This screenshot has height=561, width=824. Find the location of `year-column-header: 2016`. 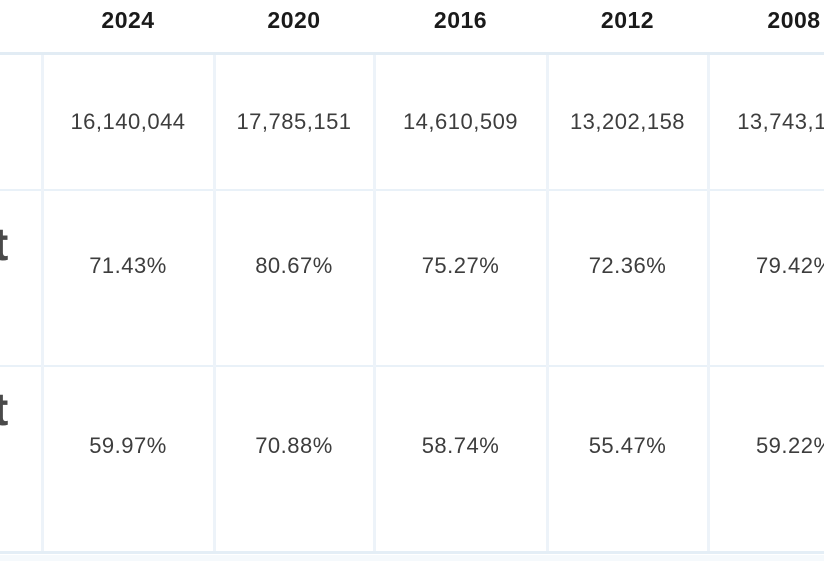

year-column-header: 2016 is located at coordinates (460, 27).